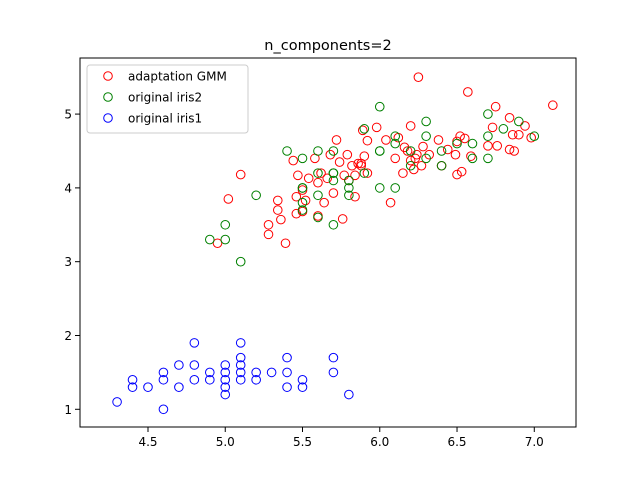 Image resolution: width=640 pixels, height=480 pixels. Describe the element at coordinates (302, 442) in the screenshot. I see `x-tick-label: 5.5` at that location.